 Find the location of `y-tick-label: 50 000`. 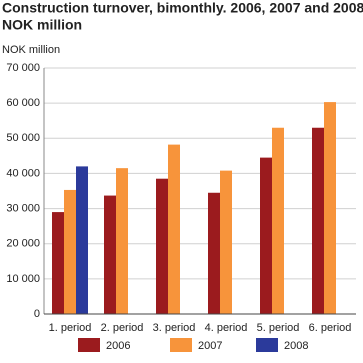

y-tick-label: 50 000 is located at coordinates (23, 138).